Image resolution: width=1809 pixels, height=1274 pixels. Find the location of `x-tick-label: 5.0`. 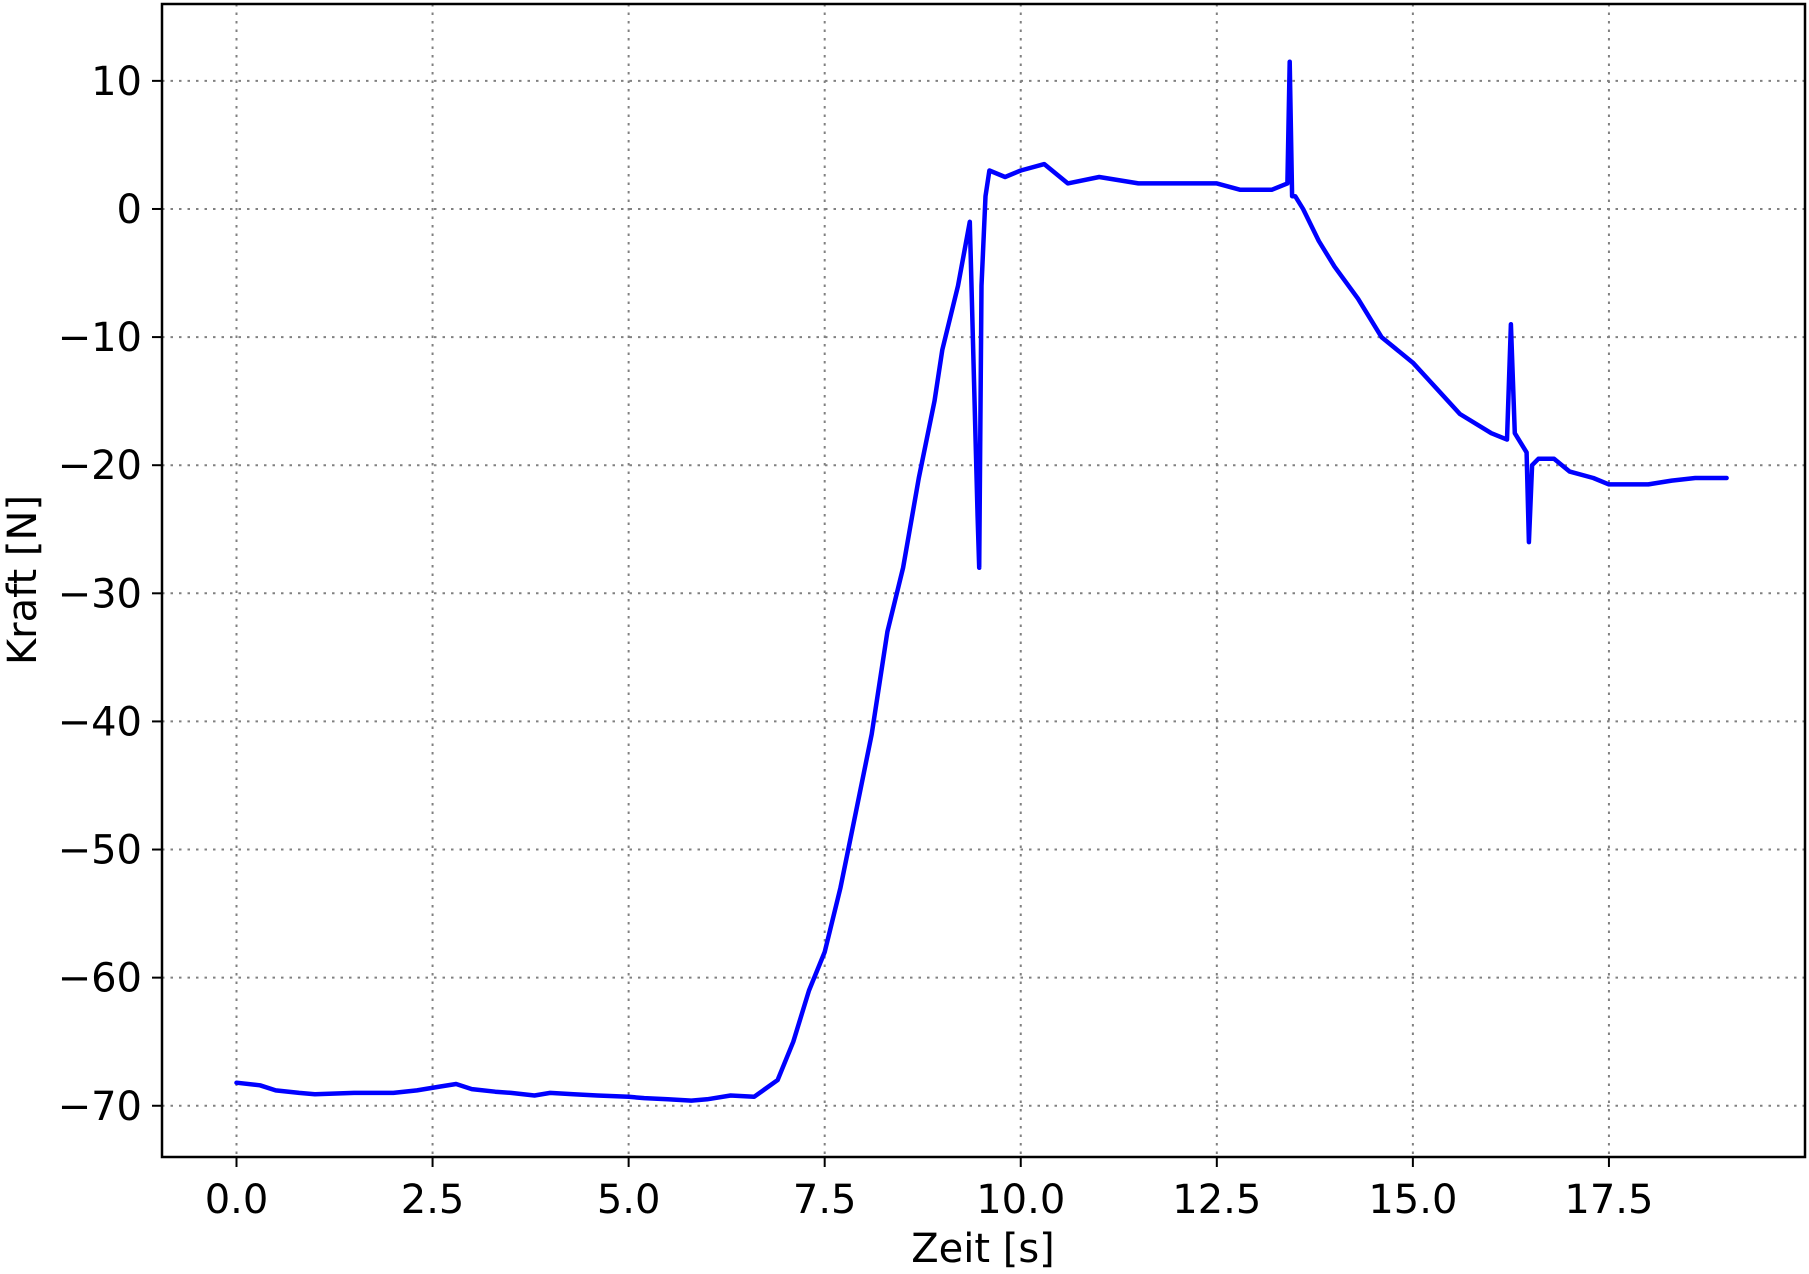

x-tick-label: 5.0 is located at coordinates (629, 1200).